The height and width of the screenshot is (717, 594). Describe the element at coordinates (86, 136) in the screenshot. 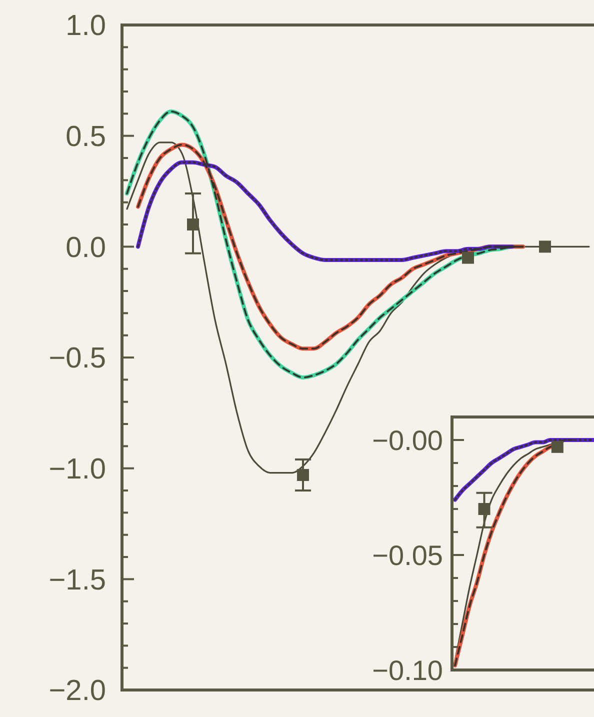

I see `y-tick-label: 0.5` at that location.